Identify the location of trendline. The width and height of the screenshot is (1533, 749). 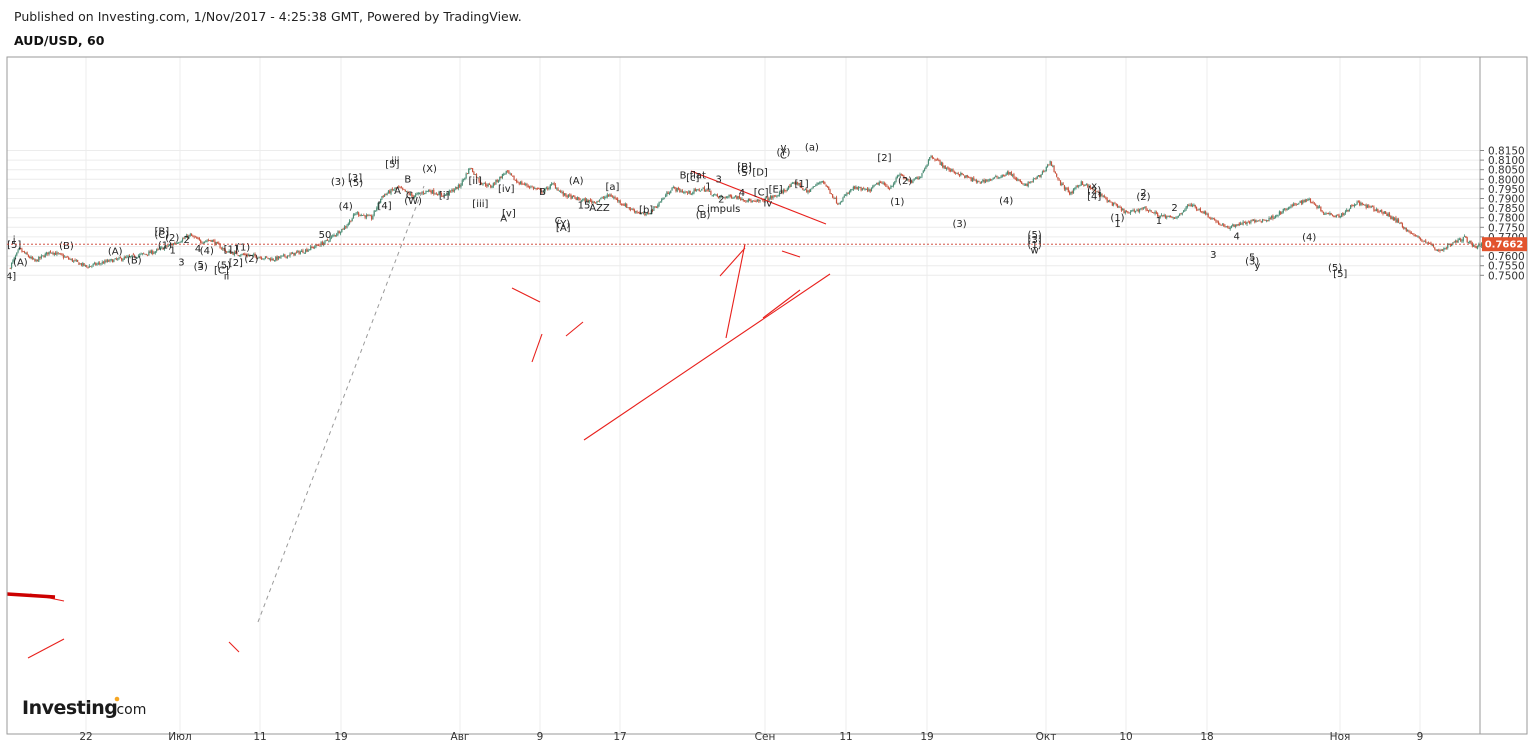
(526, 295).